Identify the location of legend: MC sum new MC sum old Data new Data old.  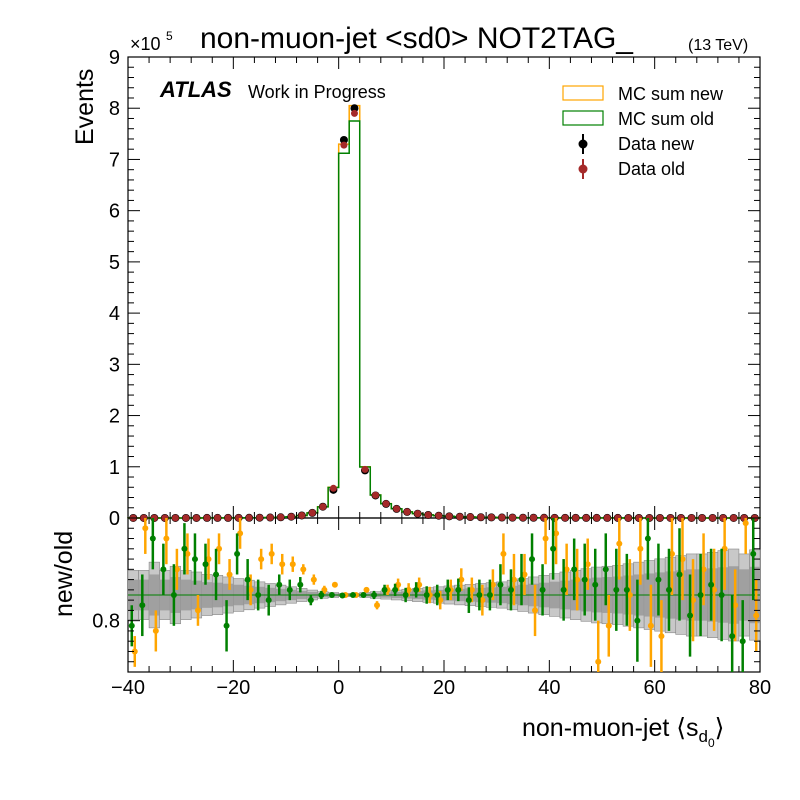
(643, 131).